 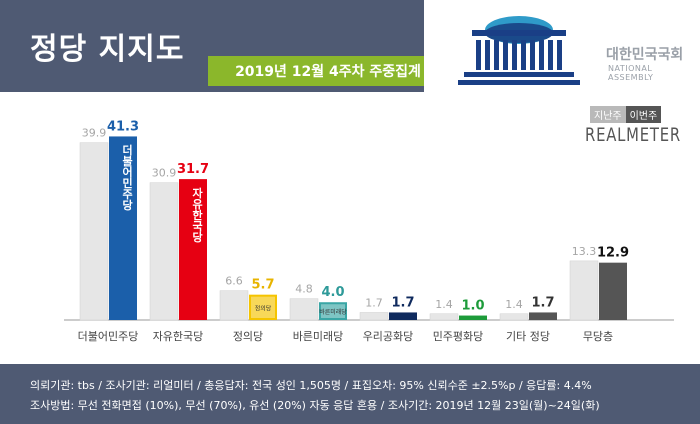 I want to click on data-label-this-week: 4.0, so click(x=332, y=292).